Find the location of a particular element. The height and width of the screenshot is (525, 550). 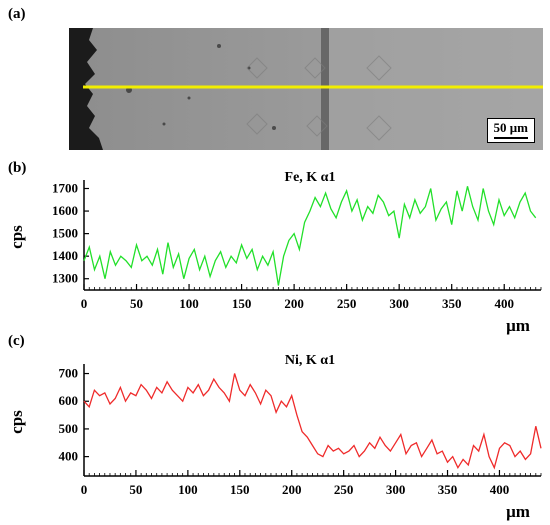

fe-x-tick-label: 0 is located at coordinates (84, 303).